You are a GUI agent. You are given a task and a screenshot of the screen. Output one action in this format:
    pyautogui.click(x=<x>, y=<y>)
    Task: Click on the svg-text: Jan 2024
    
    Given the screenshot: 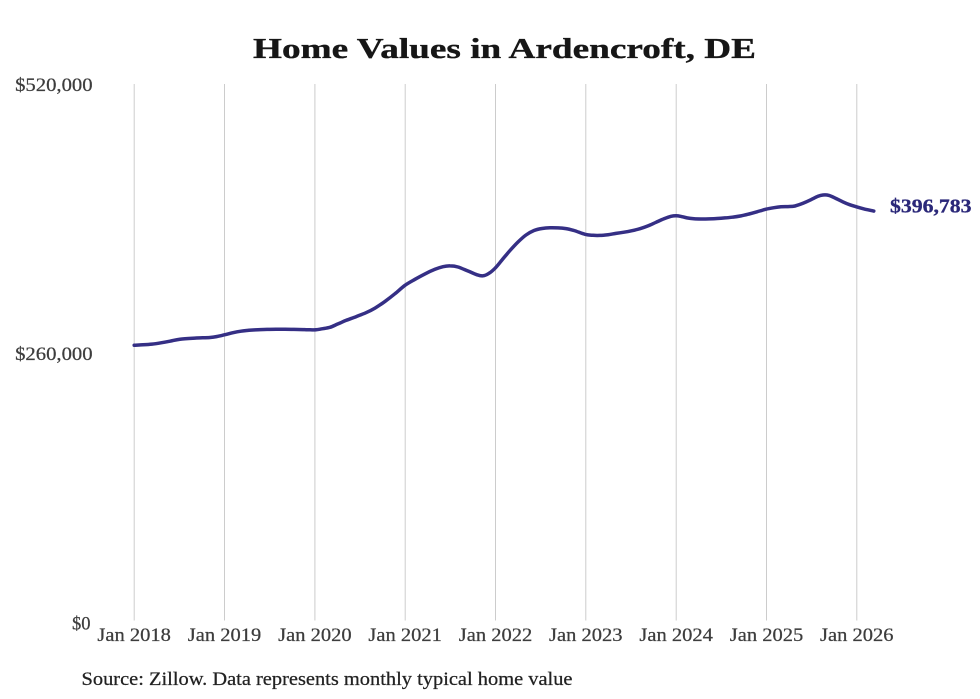 What is the action you would take?
    pyautogui.click(x=676, y=635)
    